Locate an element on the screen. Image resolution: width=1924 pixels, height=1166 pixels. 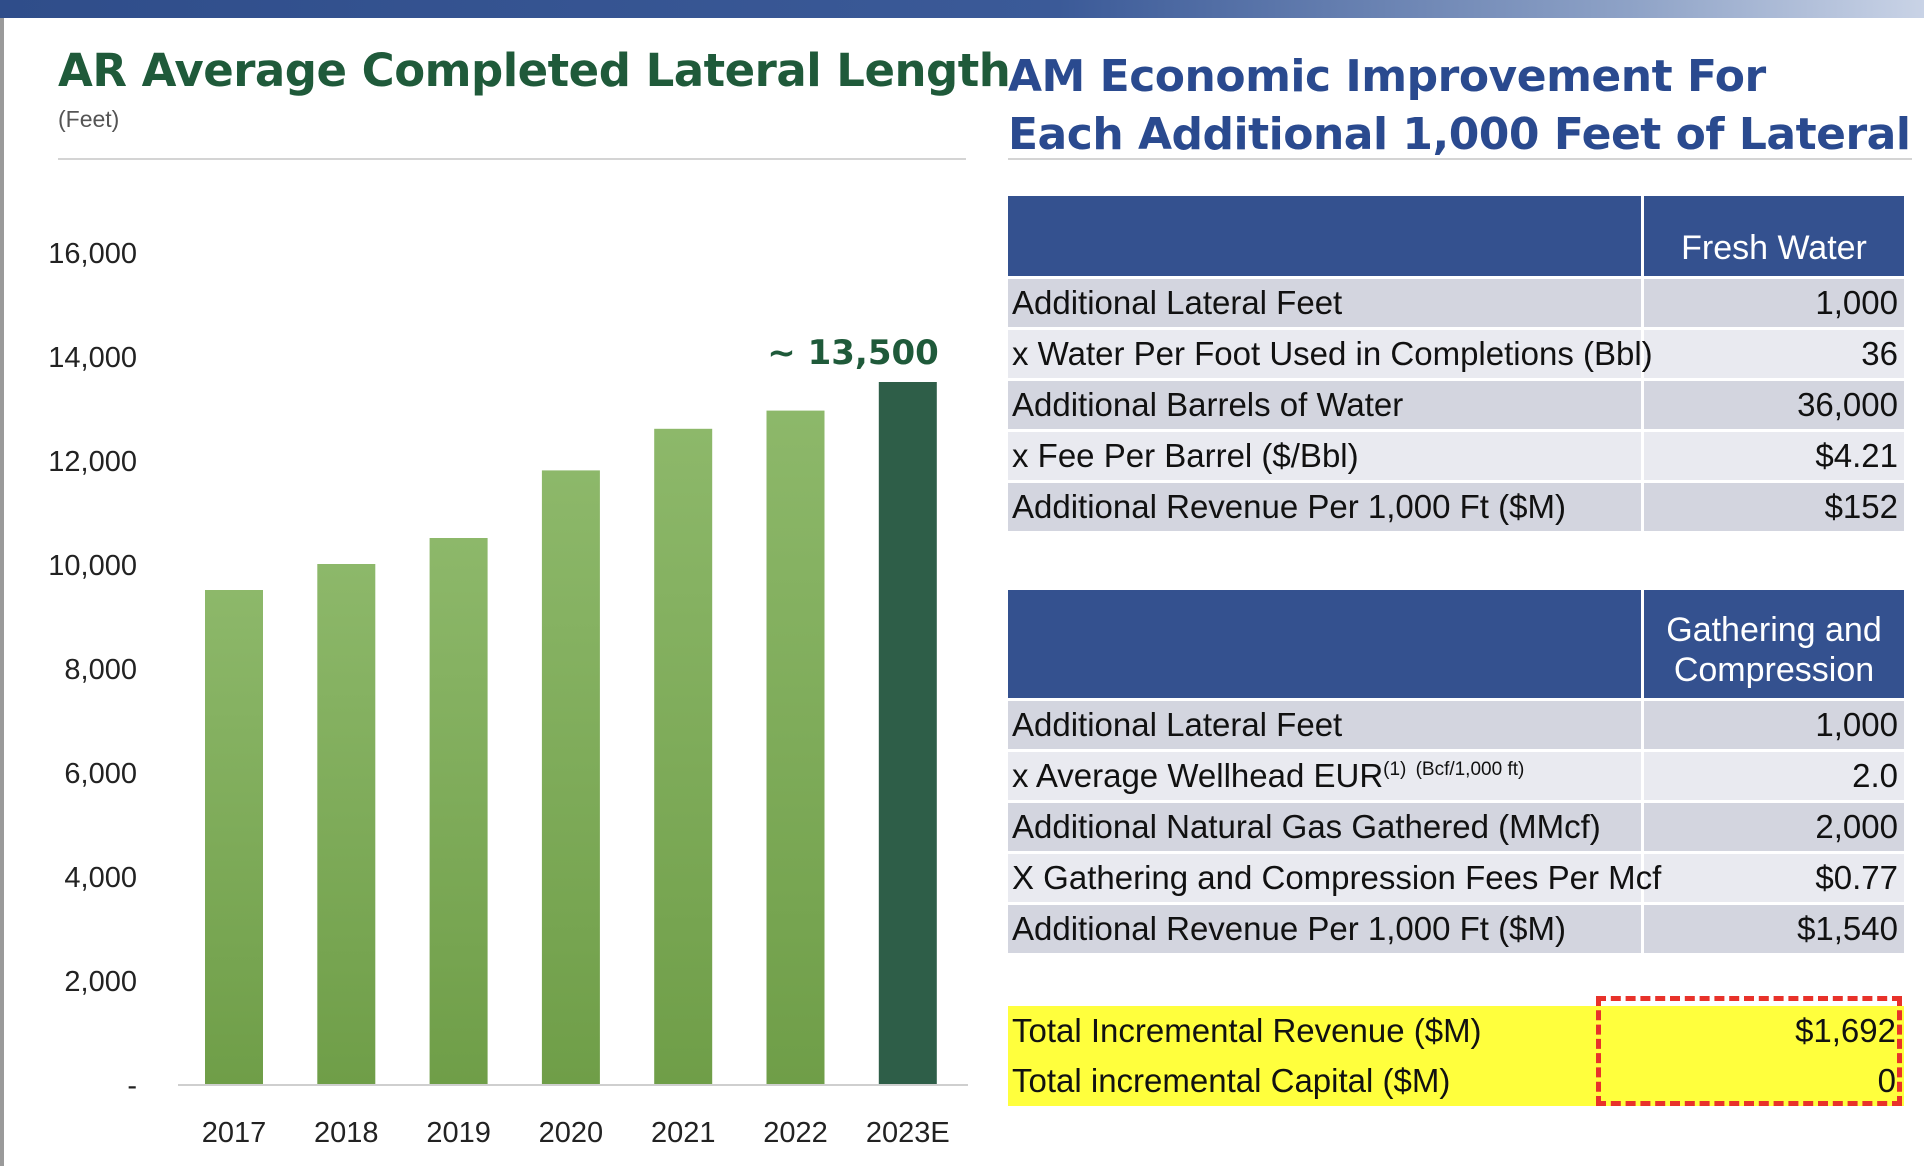
gathering-header: Gathering and Compression is located at coordinates (1774, 644).